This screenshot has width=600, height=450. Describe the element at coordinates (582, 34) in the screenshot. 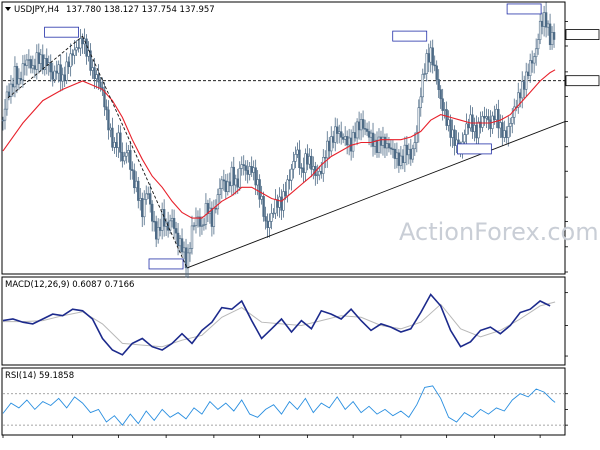

I see `current-price-tag` at that location.